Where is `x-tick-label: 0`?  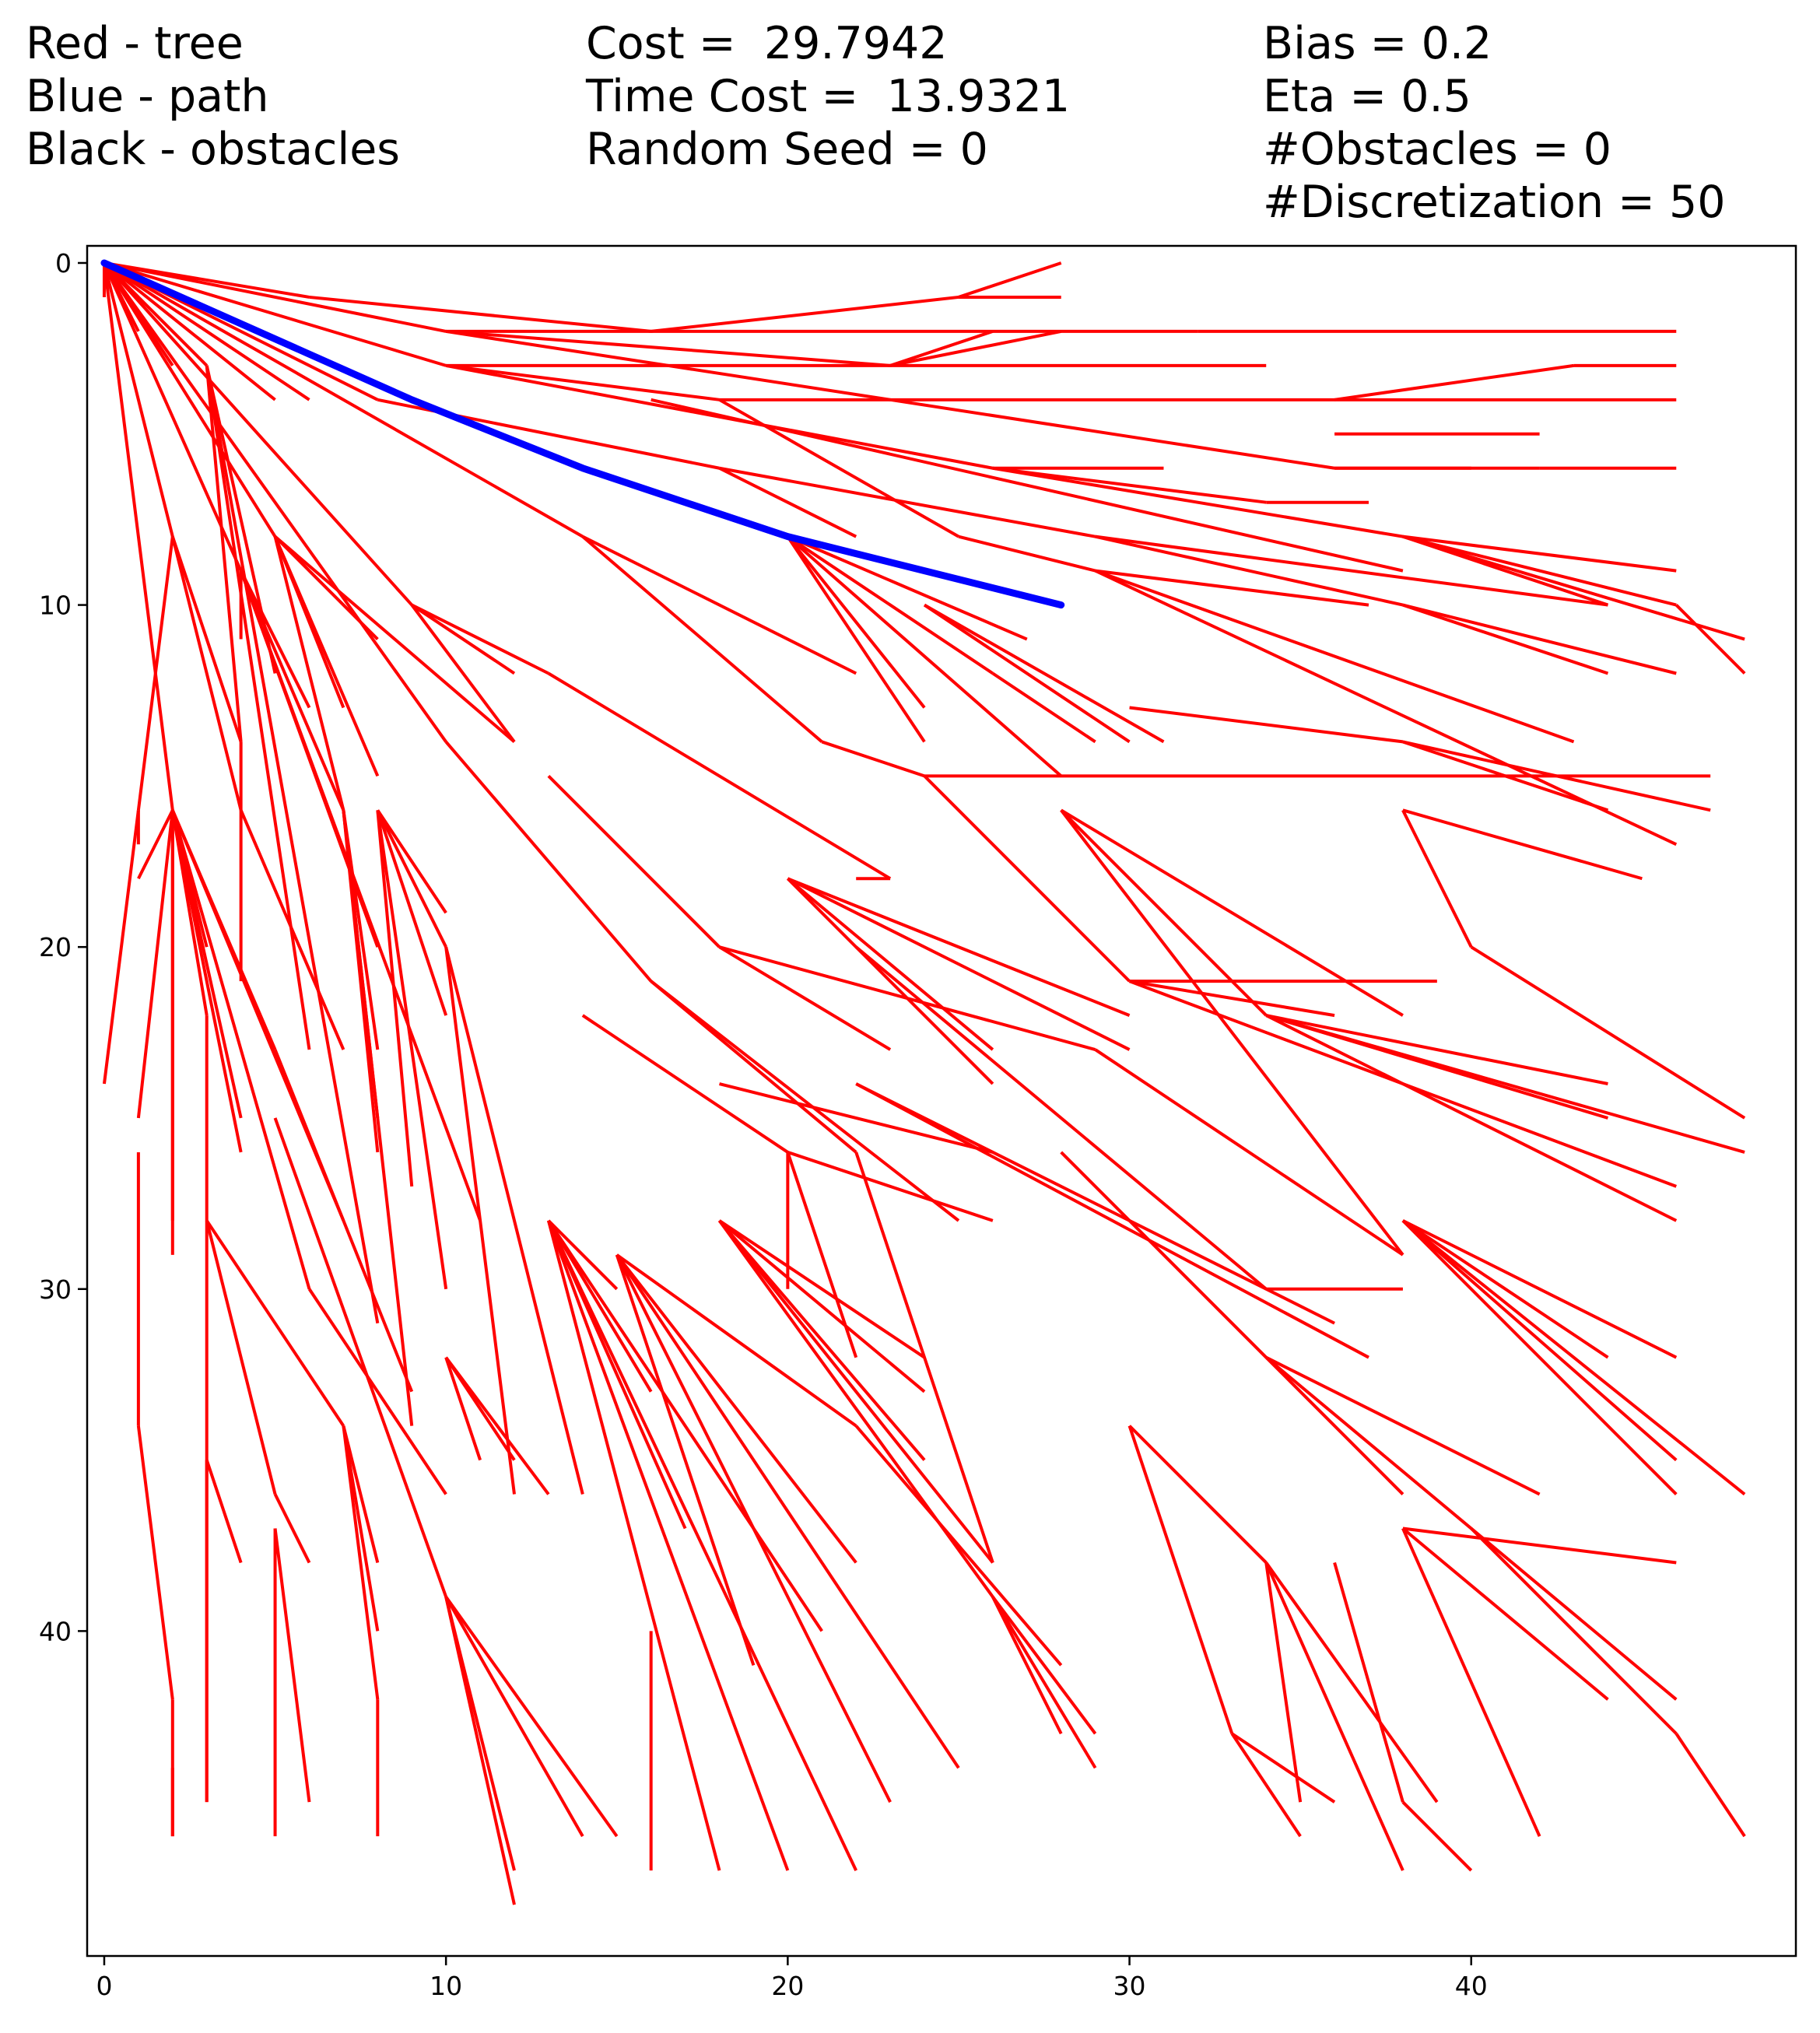
x-tick-label: 0 is located at coordinates (104, 1986).